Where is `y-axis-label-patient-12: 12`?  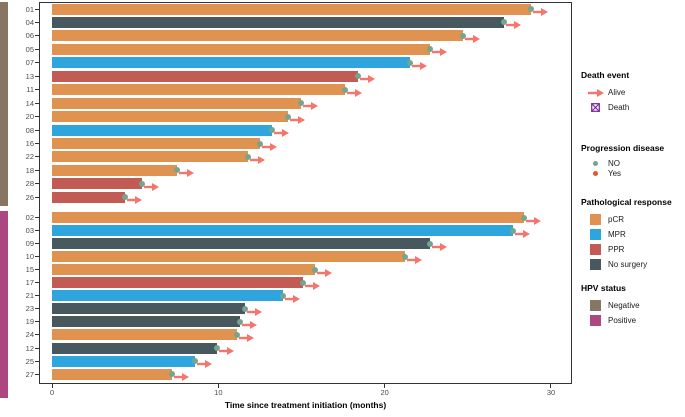 y-axis-label-patient-12: 12 is located at coordinates (29, 348).